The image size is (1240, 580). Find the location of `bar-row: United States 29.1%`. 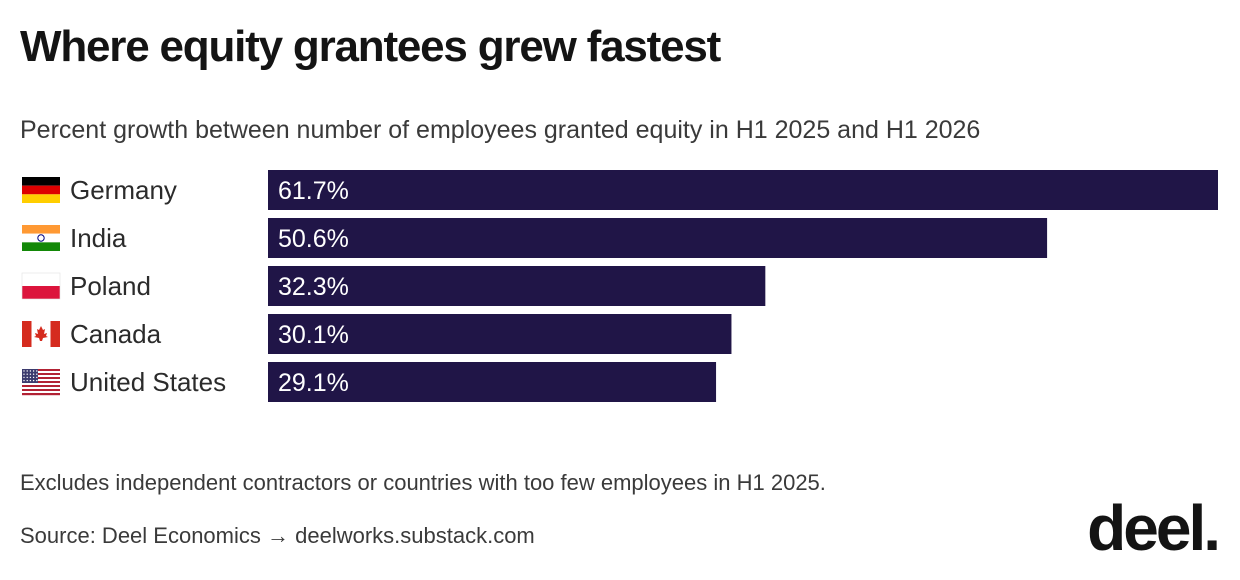

bar-row: United States 29.1% is located at coordinates (369, 382).